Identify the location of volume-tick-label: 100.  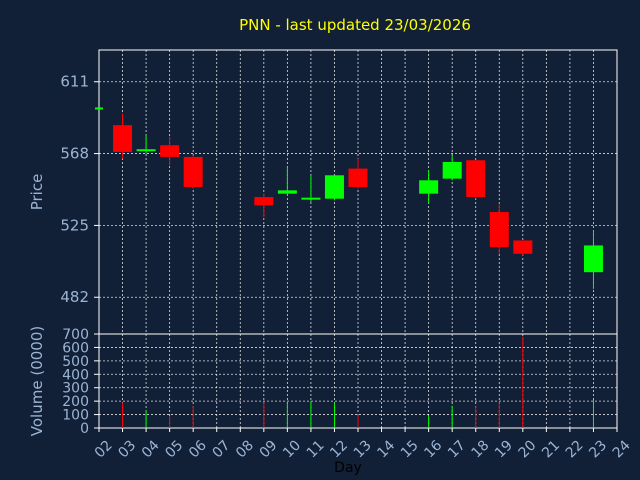
(75, 416).